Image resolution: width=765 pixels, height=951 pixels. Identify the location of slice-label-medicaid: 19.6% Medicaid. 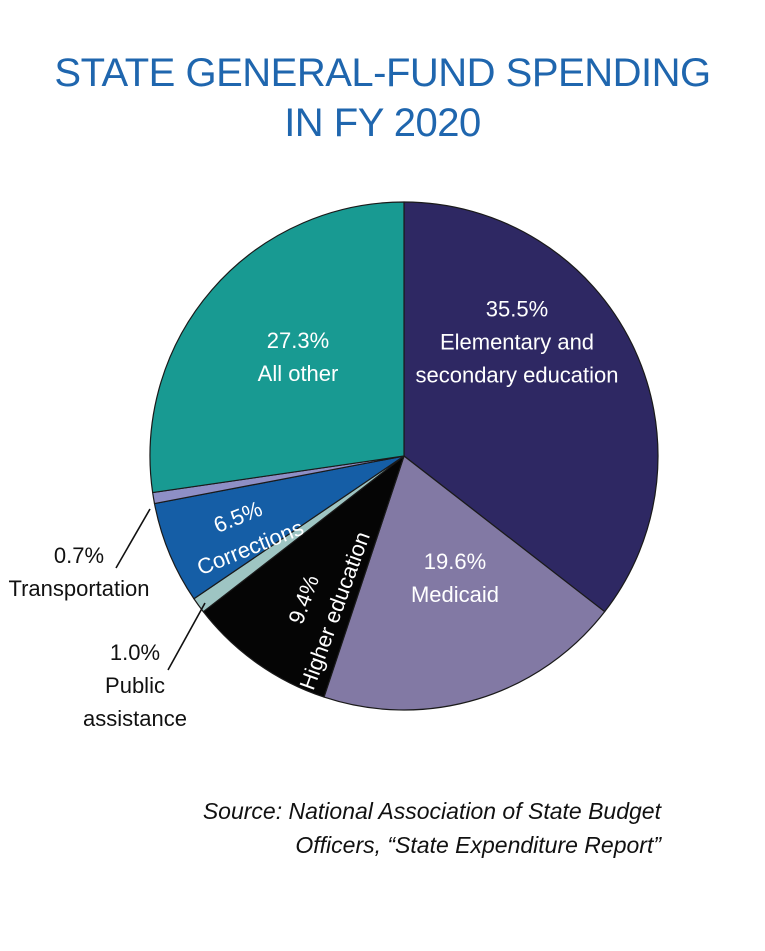
(455, 578).